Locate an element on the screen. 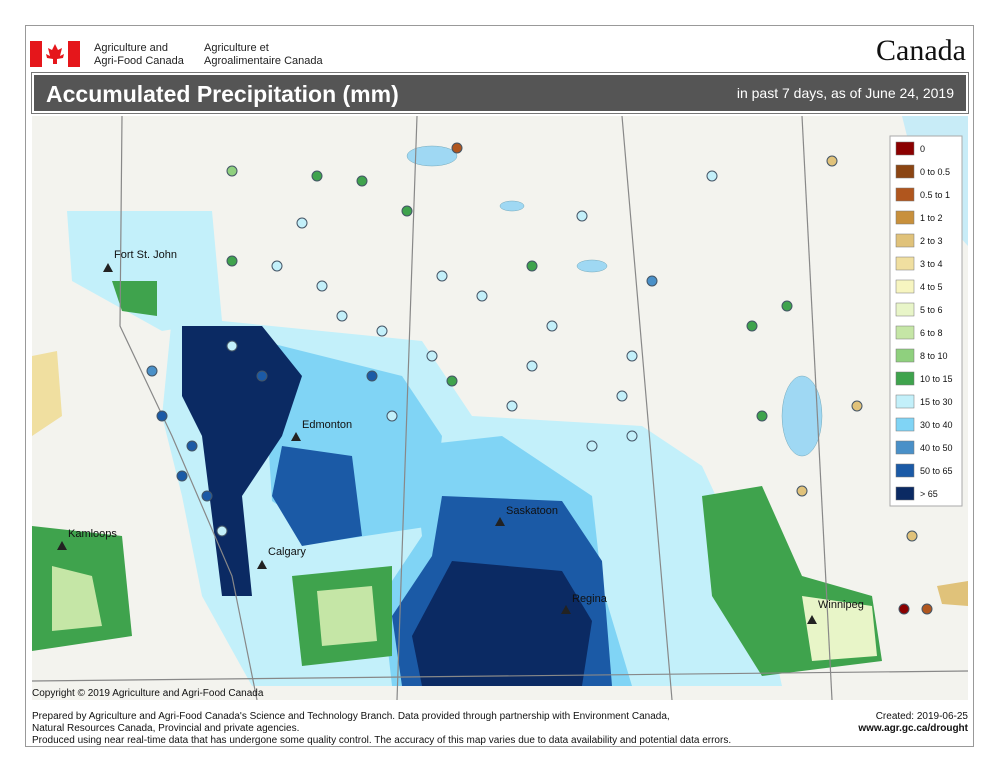  org-english: Agriculture and Agri-Food Canada is located at coordinates (139, 55).